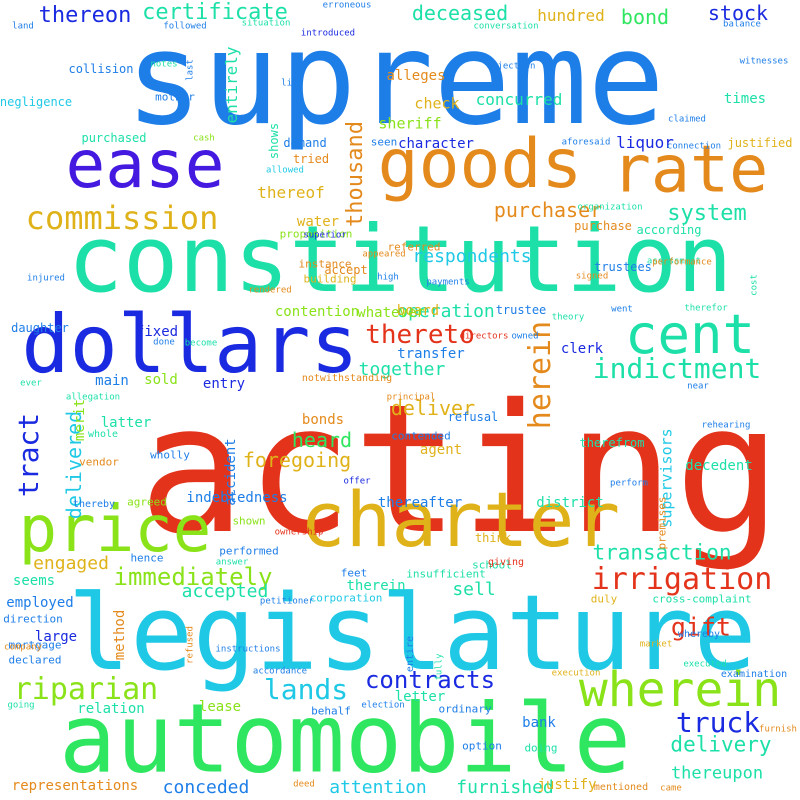 The width and height of the screenshot is (800, 800). Describe the element at coordinates (292, 83) in the screenshot. I see `cloud-word-line: line` at that location.